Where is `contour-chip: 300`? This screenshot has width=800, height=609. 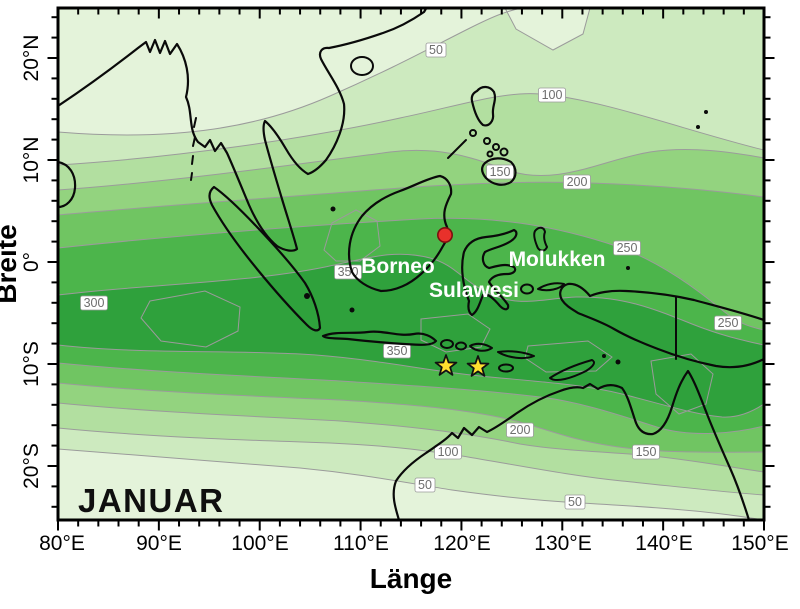
contour-chip: 300 is located at coordinates (94, 303).